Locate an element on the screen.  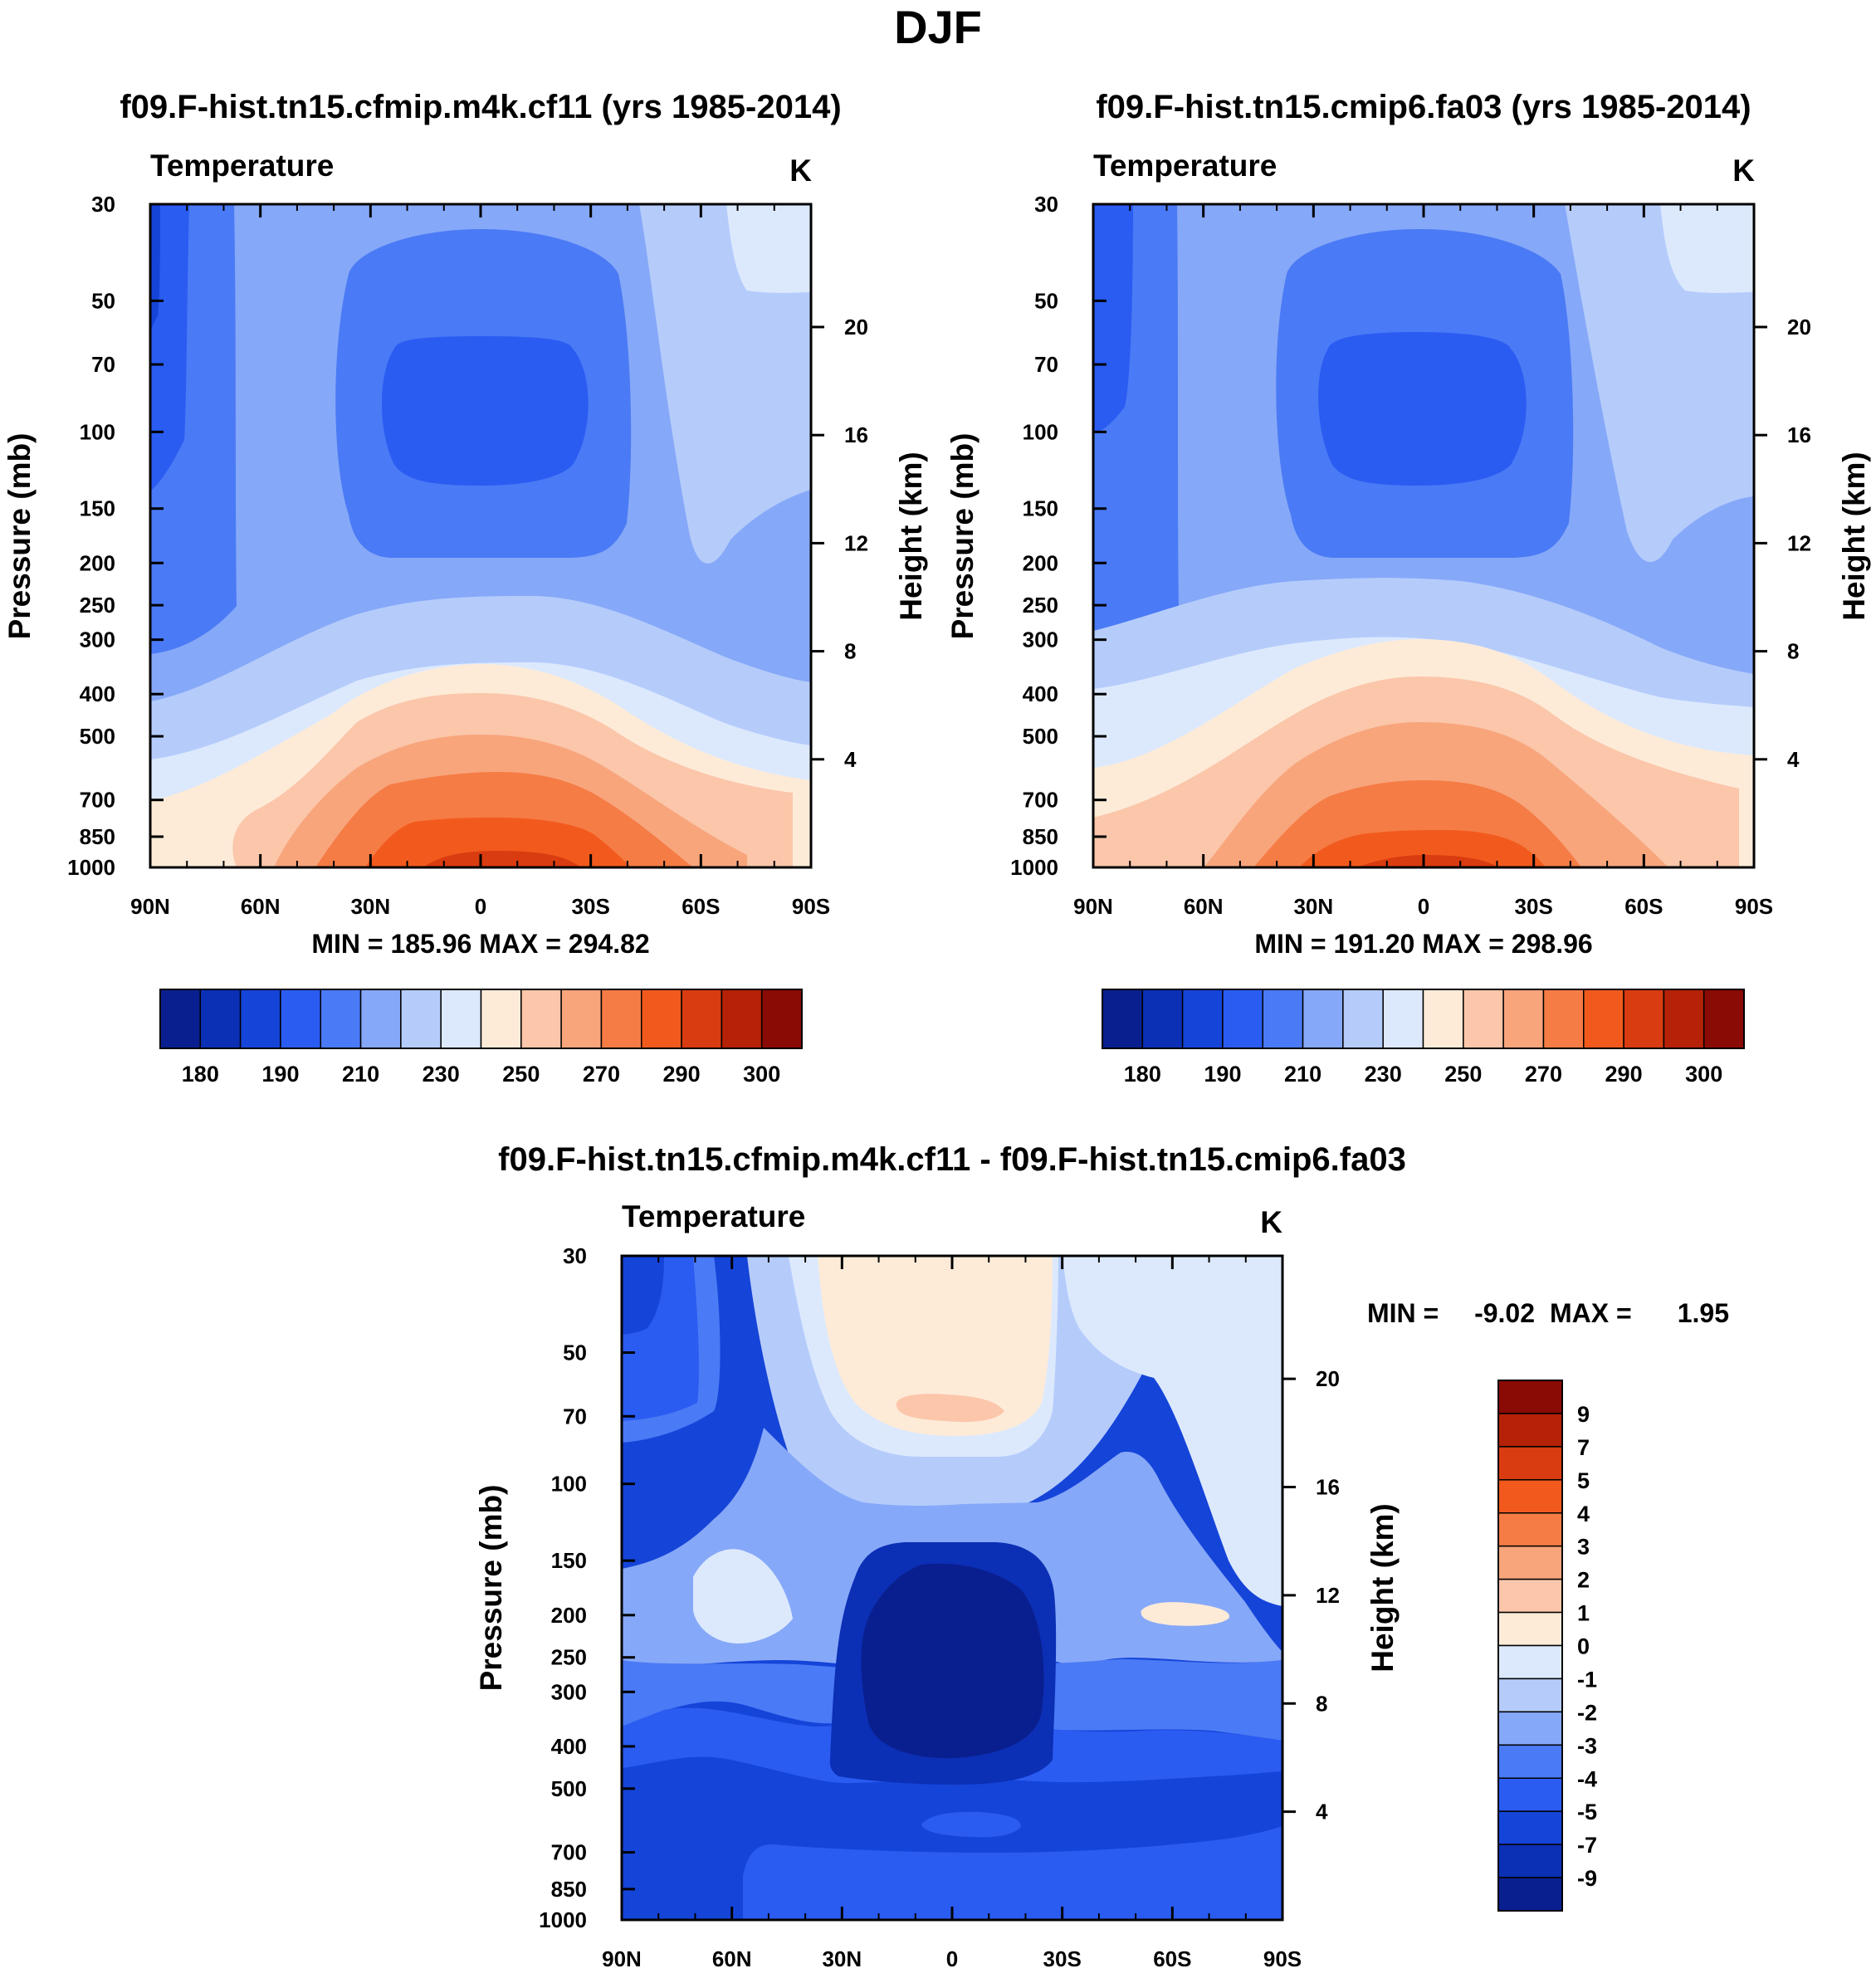
y-tick-label: 1000 is located at coordinates (1034, 867).